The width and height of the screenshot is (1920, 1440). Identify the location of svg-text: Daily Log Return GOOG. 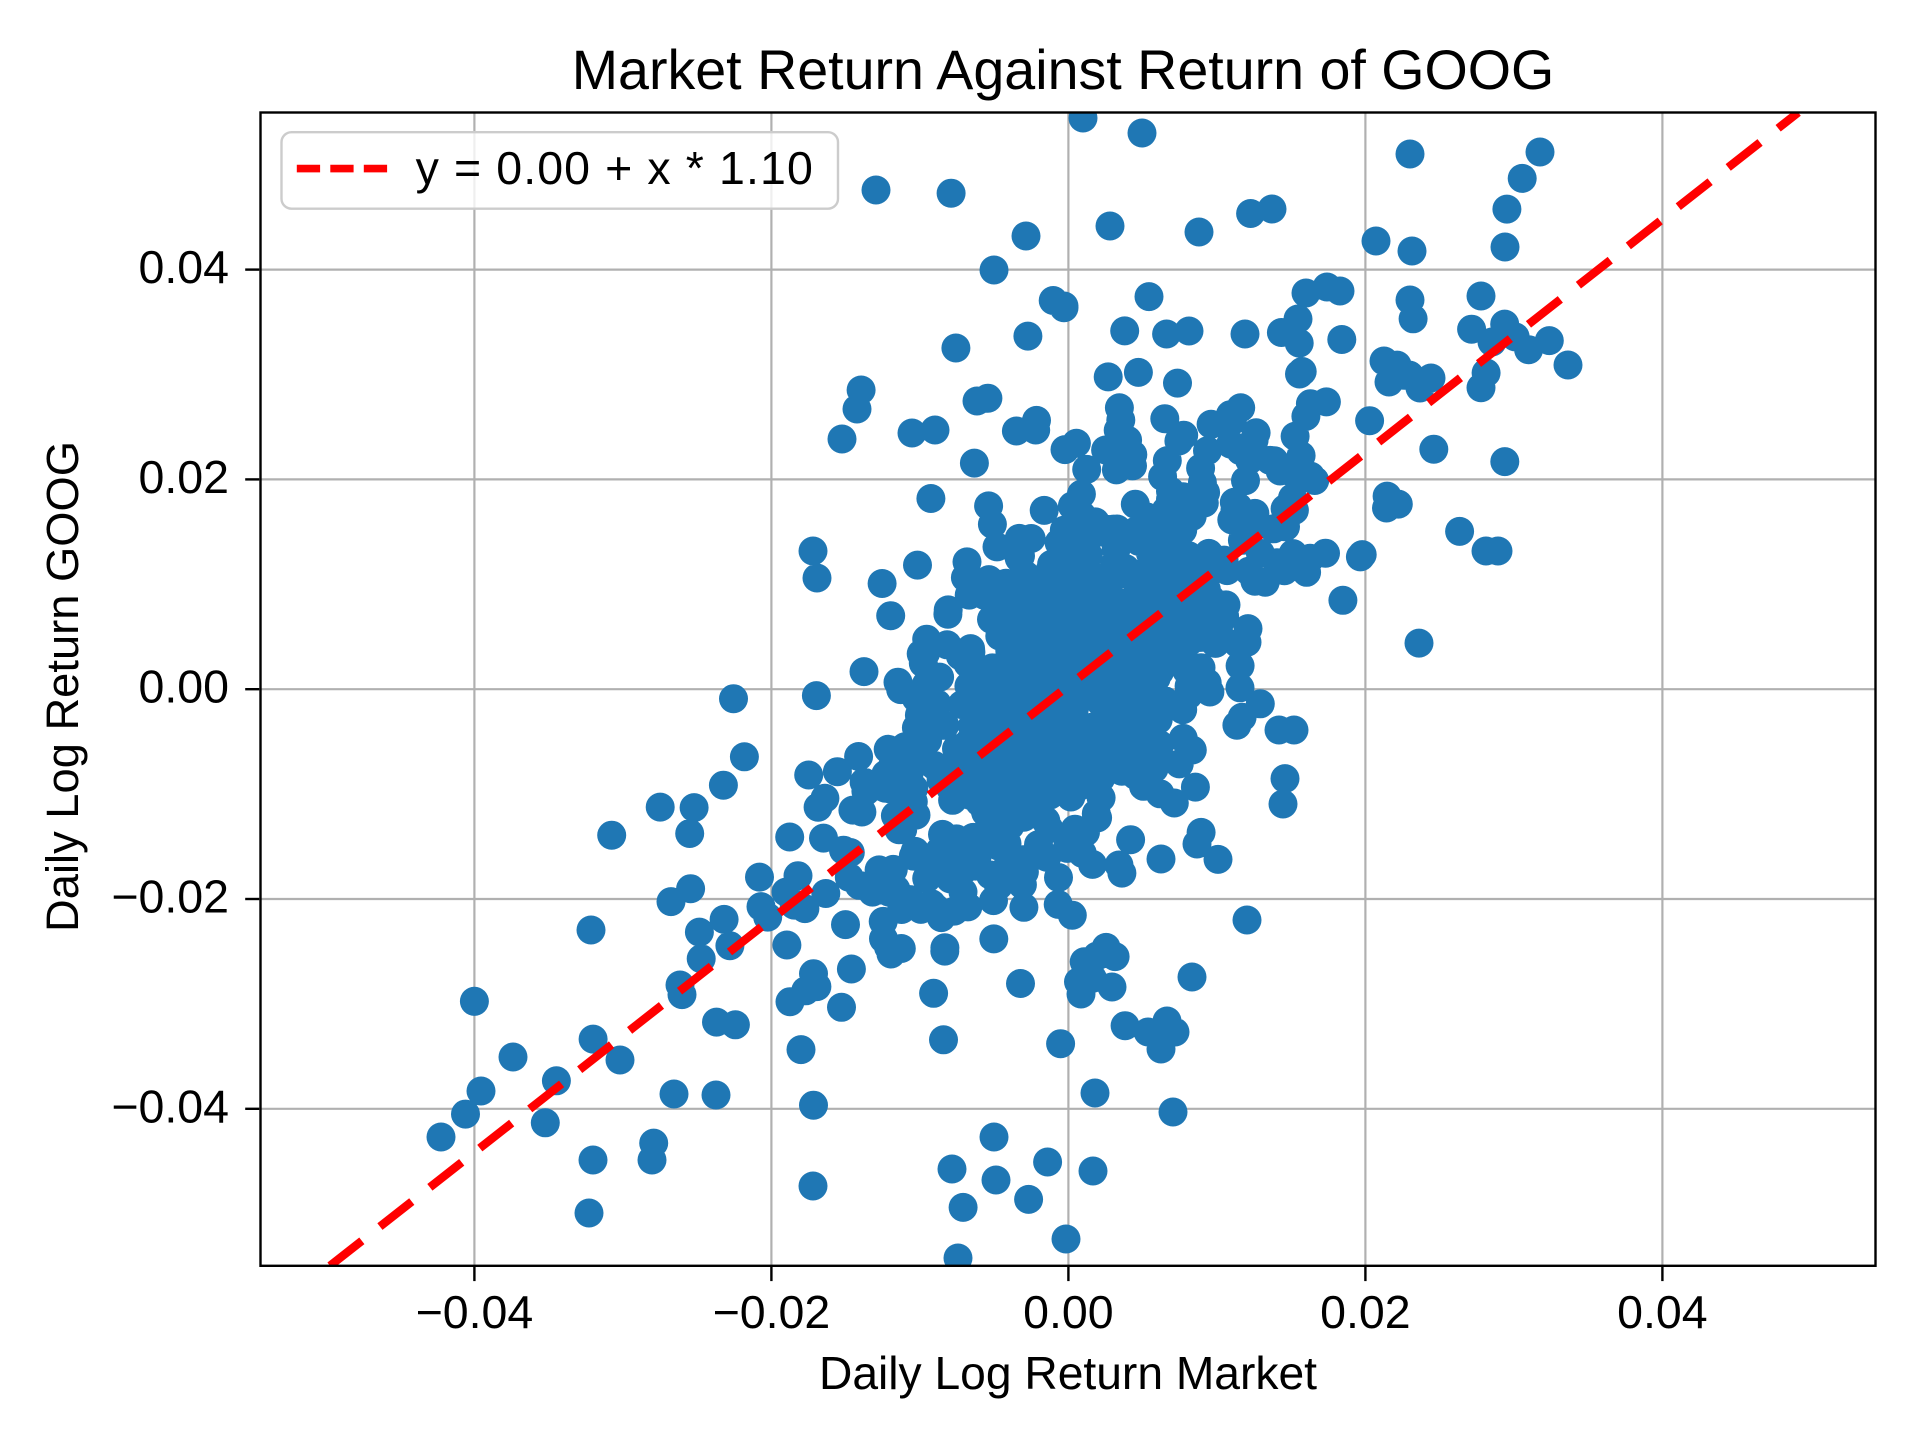
(62, 686).